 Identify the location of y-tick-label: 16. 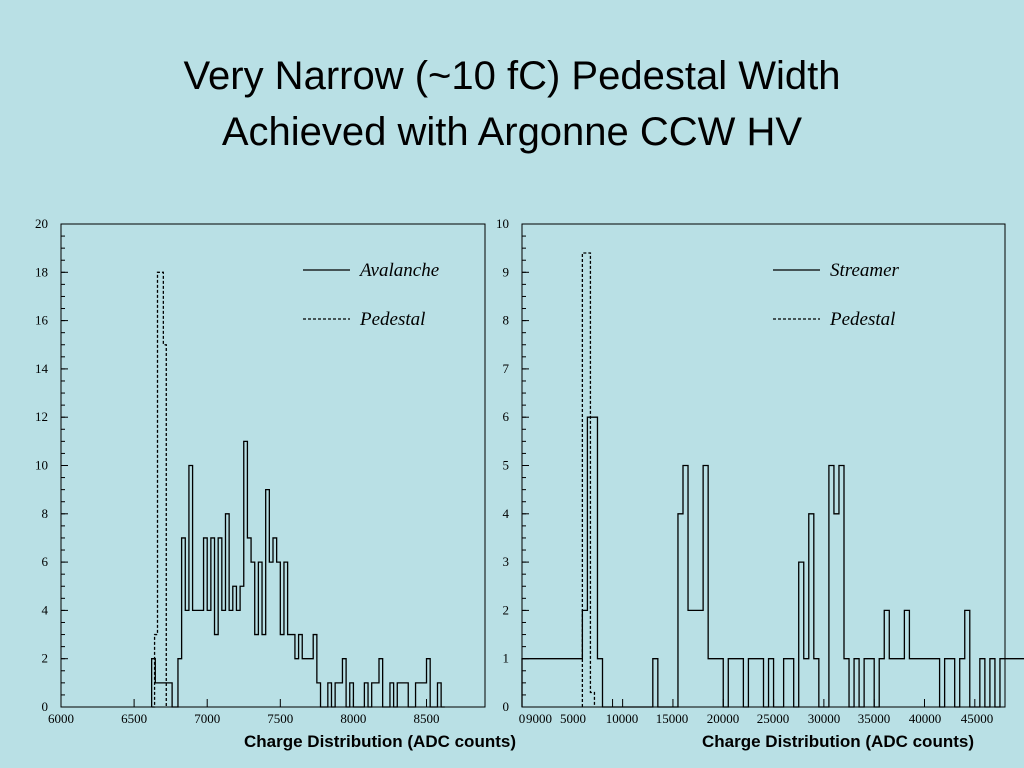
(42, 320).